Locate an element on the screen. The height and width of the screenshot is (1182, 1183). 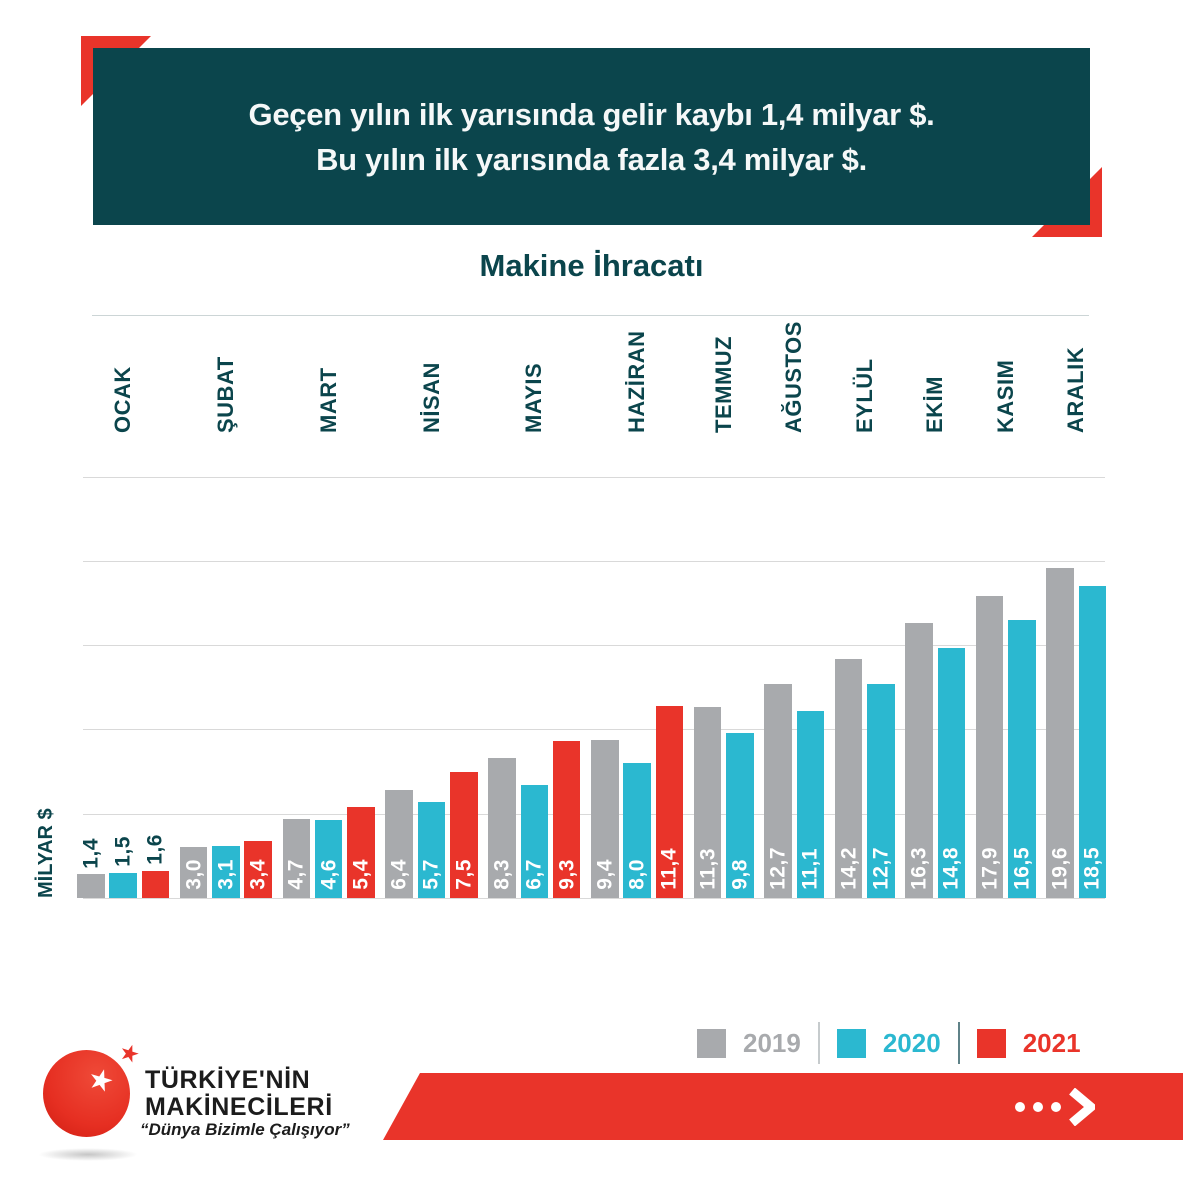
bar-2020-eylül: 12,7 is located at coordinates (881, 790).